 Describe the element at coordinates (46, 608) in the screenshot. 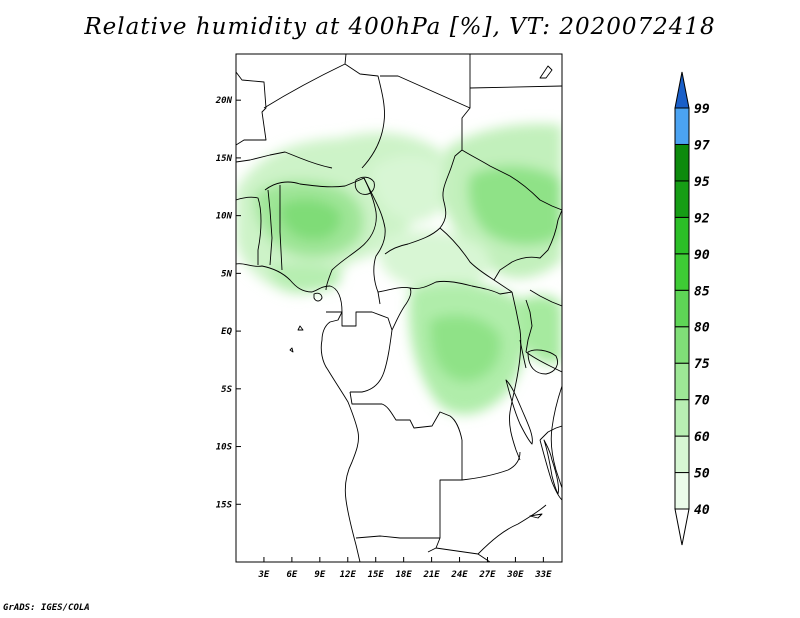

I see `grads-credit: GrADS: IGES/COLA` at that location.